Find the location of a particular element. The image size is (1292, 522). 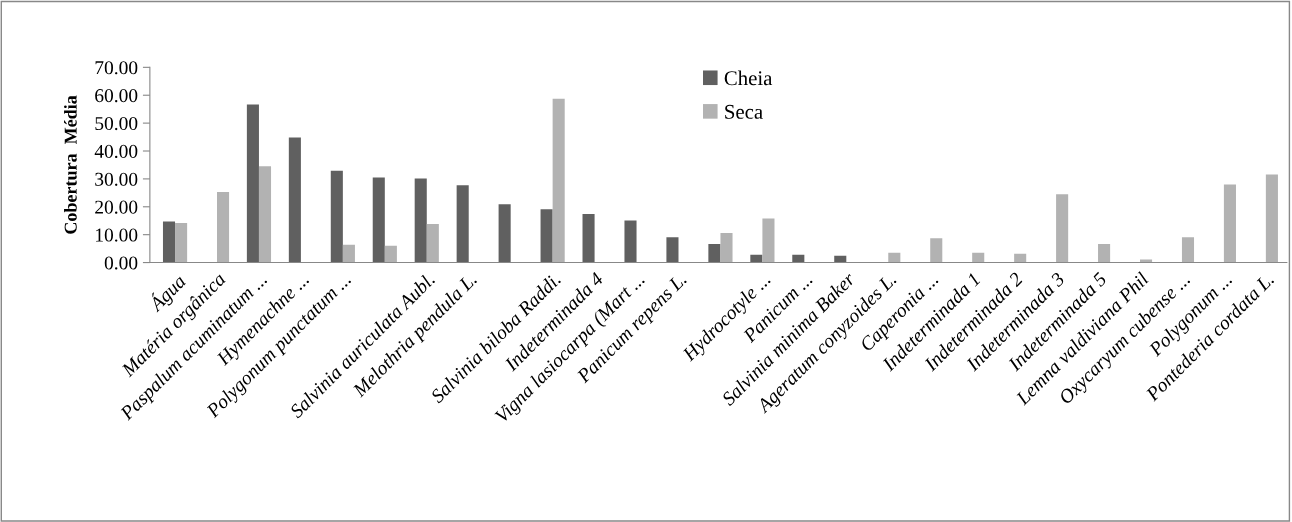

legend-label: Seca is located at coordinates (744, 111).